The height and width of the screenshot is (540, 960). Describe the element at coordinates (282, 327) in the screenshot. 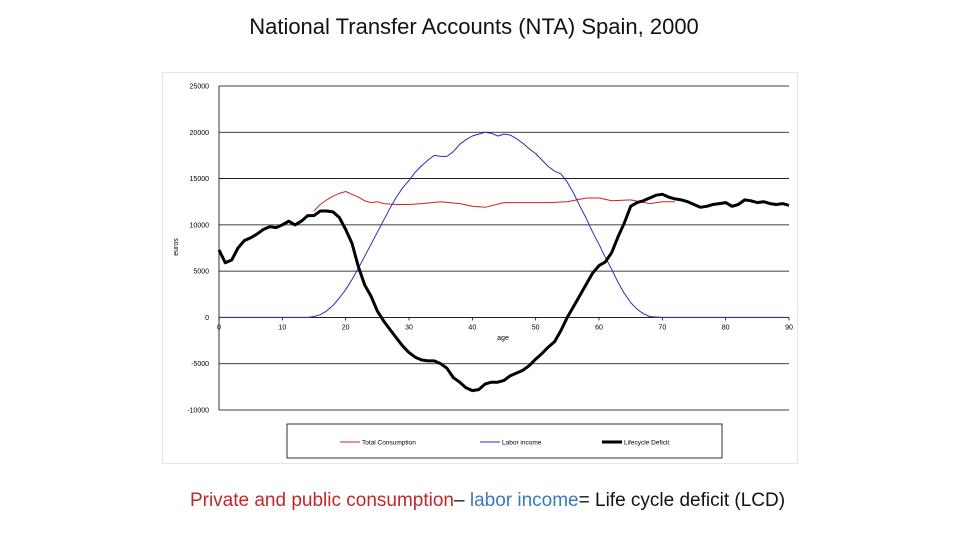

I see `x-tick-label: 10` at that location.